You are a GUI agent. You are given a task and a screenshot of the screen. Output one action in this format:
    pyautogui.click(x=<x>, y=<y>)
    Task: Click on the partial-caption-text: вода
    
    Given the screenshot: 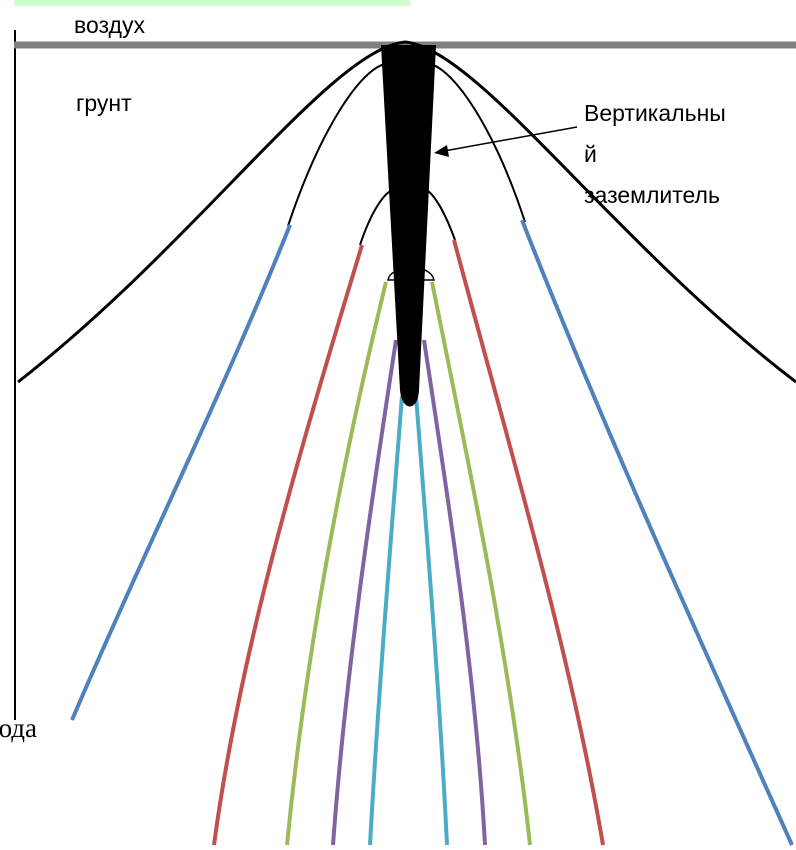 What is the action you would take?
    pyautogui.click(x=19, y=728)
    